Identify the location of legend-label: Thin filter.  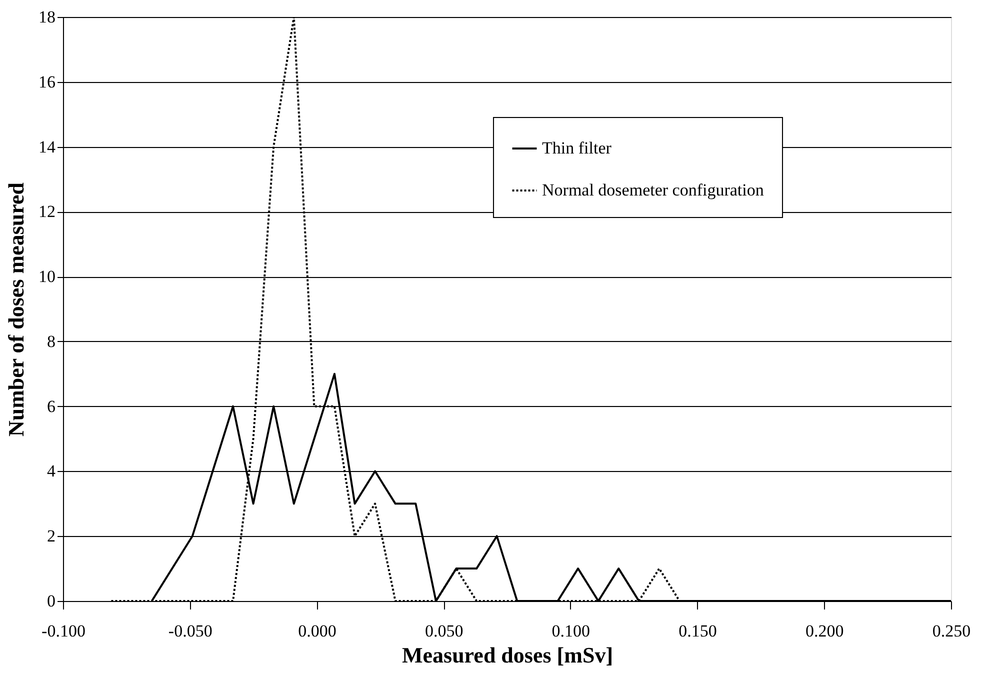
(577, 148).